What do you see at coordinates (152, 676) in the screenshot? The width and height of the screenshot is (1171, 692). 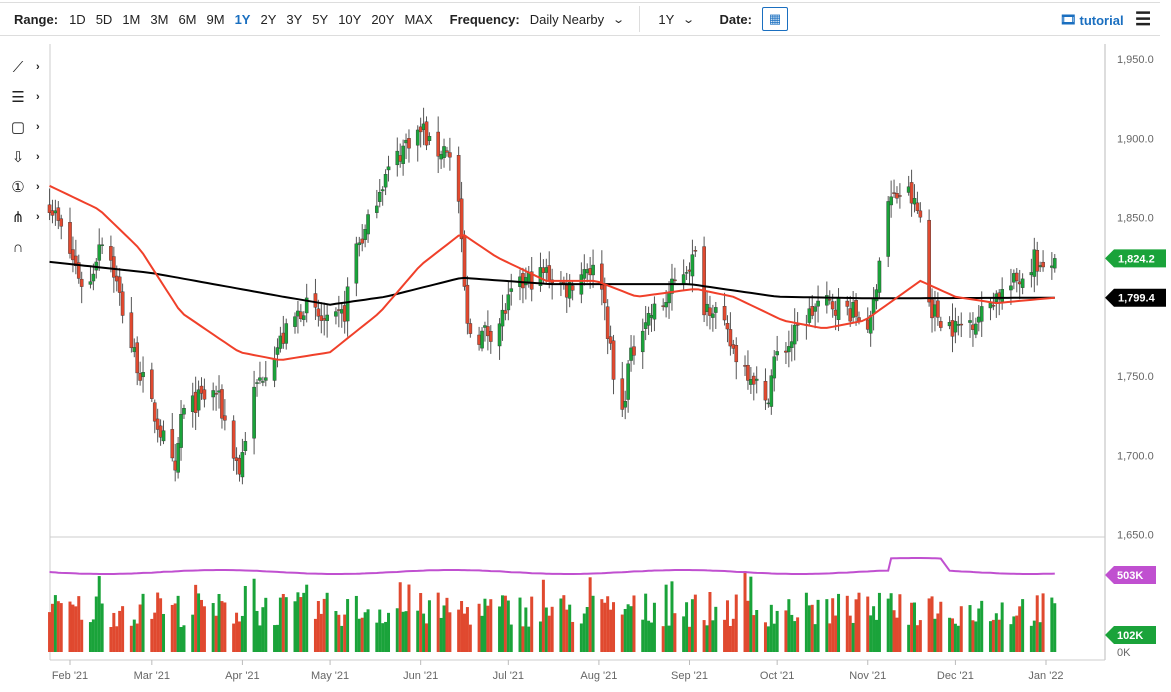 I see `date-tick-label: Mar '21` at bounding box center [152, 676].